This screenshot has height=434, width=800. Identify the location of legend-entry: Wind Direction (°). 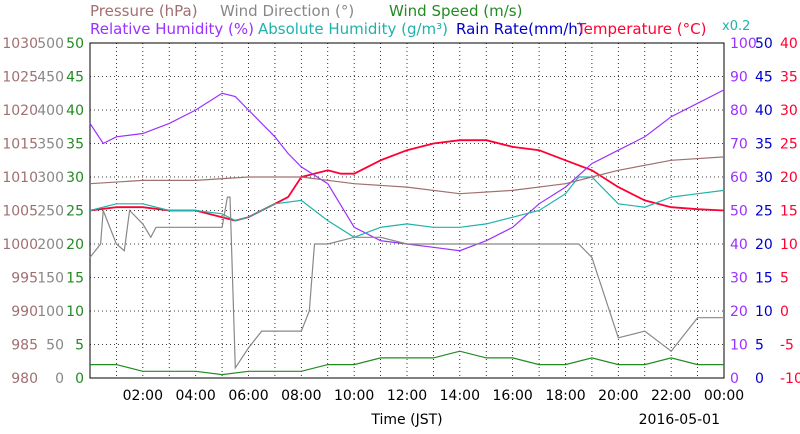
(287, 11).